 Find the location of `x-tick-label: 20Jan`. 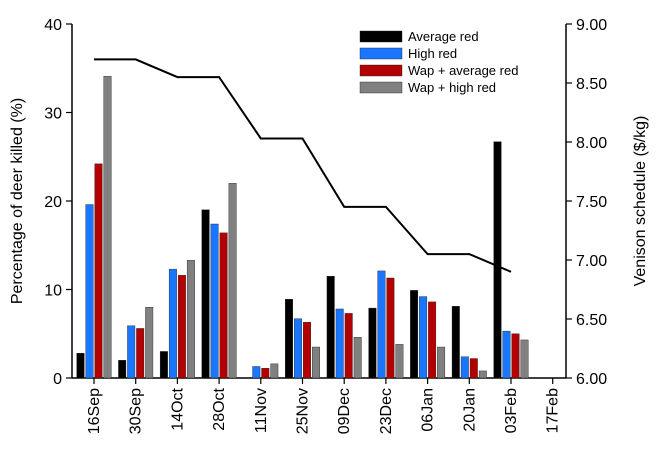

x-tick-label: 20Jan is located at coordinates (469, 410).